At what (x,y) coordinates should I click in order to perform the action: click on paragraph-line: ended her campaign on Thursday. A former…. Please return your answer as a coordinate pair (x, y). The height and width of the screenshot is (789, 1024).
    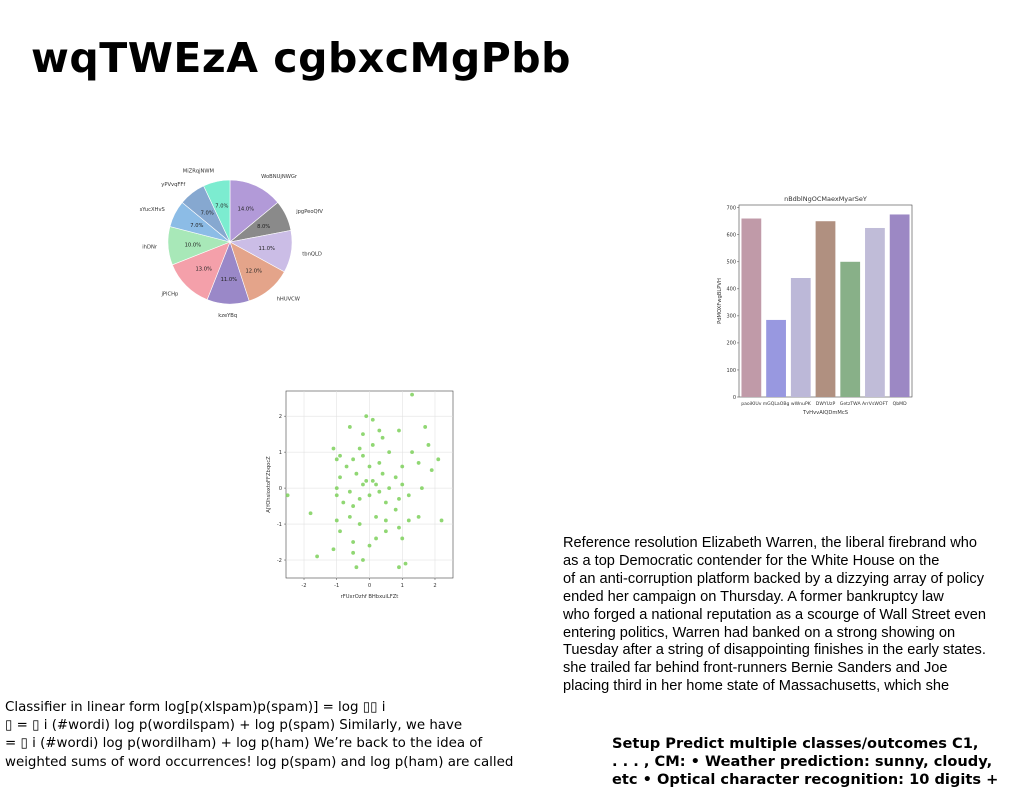
    Looking at the image, I should click on (753, 596).